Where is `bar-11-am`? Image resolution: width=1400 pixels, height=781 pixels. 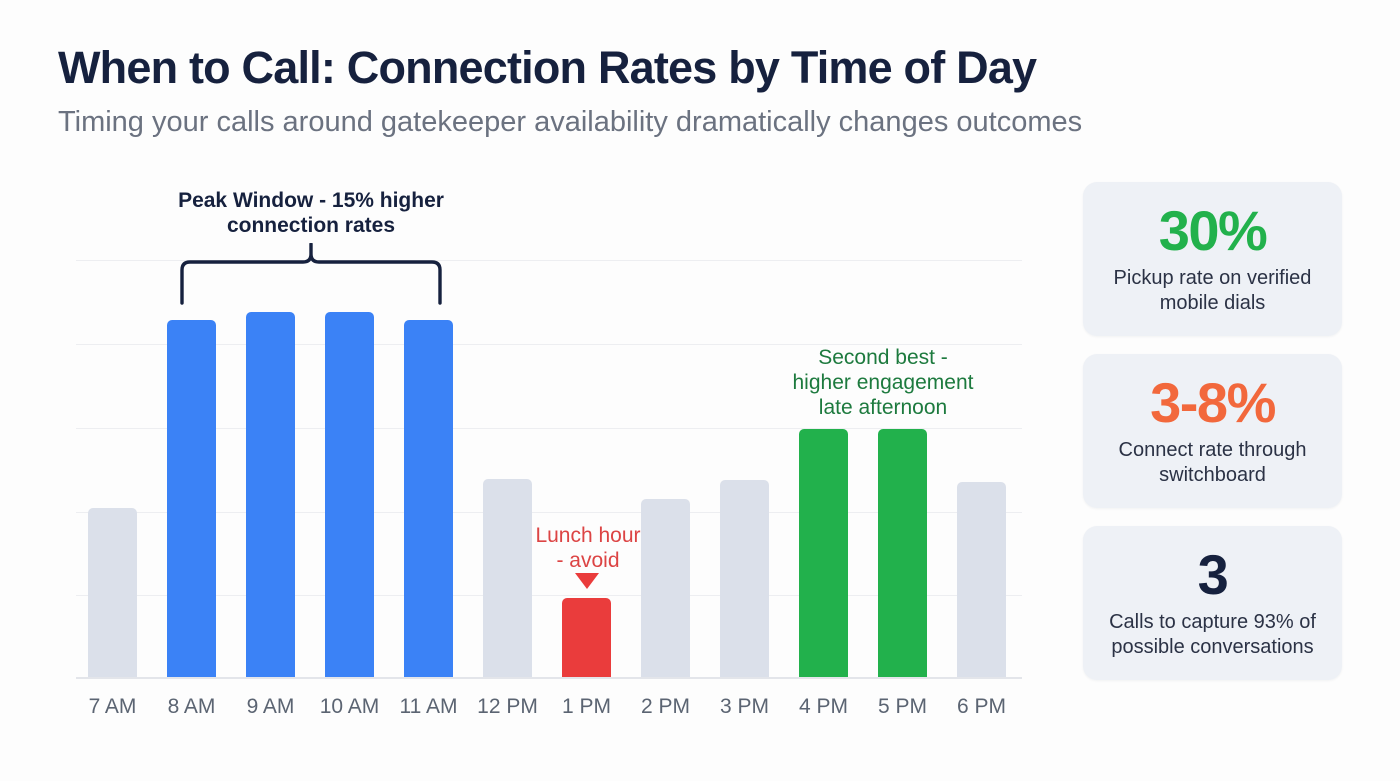
bar-11-am is located at coordinates (428, 498).